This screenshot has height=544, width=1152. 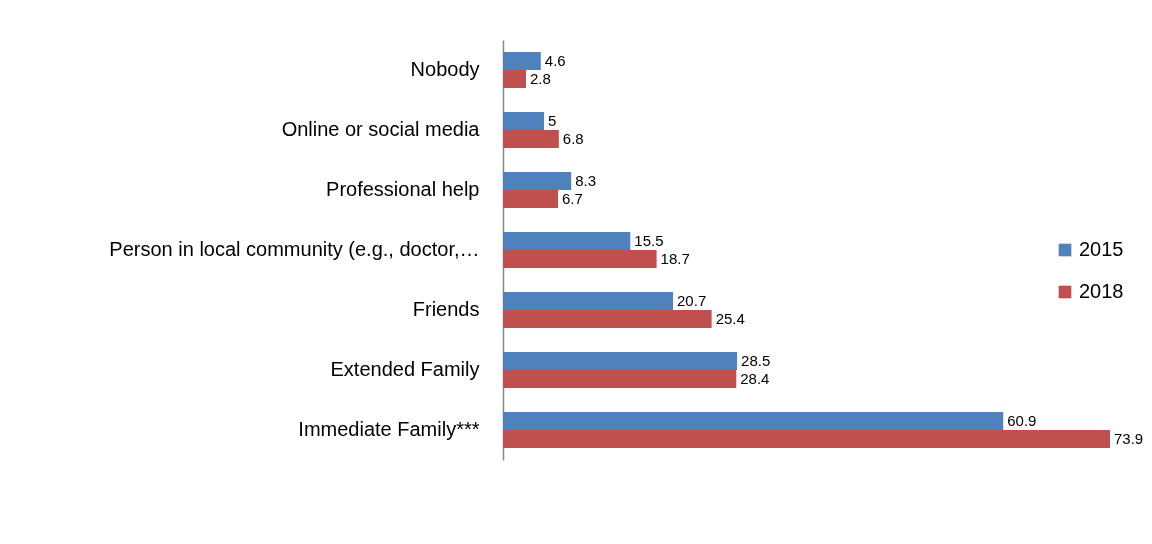 I want to click on y-tick-label: Immediate Family***, so click(x=389, y=429).